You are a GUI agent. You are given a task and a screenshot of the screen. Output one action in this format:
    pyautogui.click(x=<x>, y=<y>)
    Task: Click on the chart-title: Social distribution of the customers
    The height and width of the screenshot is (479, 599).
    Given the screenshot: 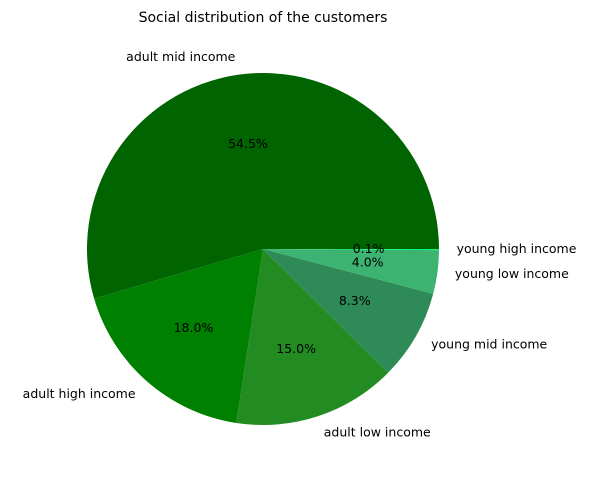 What is the action you would take?
    pyautogui.click(x=263, y=18)
    